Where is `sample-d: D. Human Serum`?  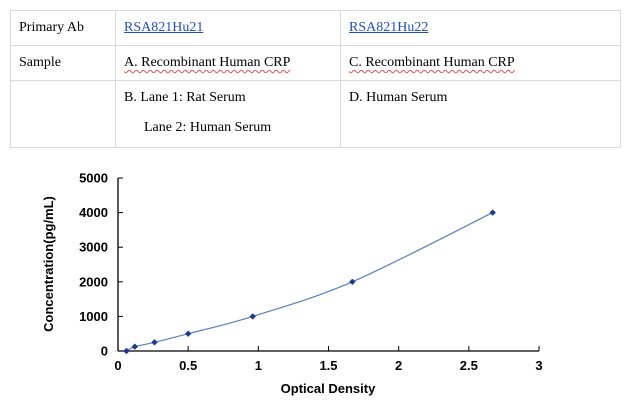
sample-d: D. Human Serum is located at coordinates (480, 114).